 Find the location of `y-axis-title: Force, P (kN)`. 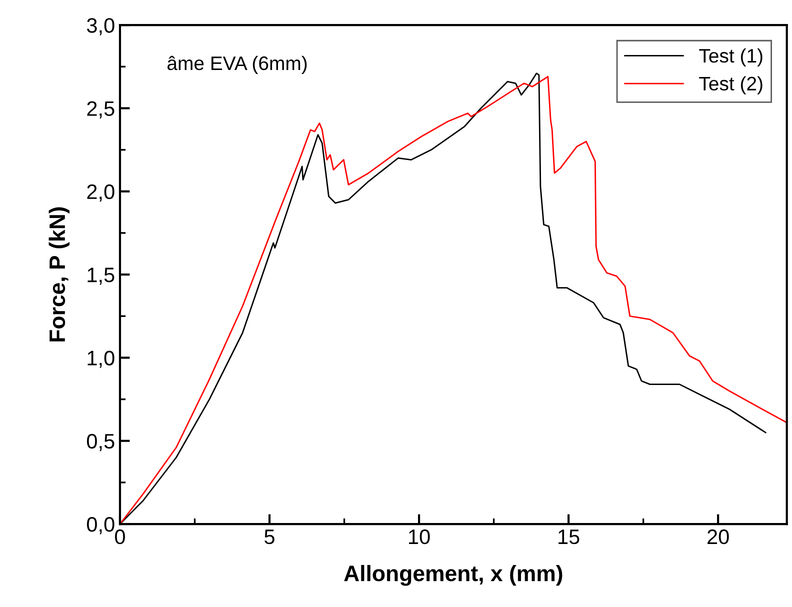

y-axis-title: Force, P (kN) is located at coordinates (59, 274).